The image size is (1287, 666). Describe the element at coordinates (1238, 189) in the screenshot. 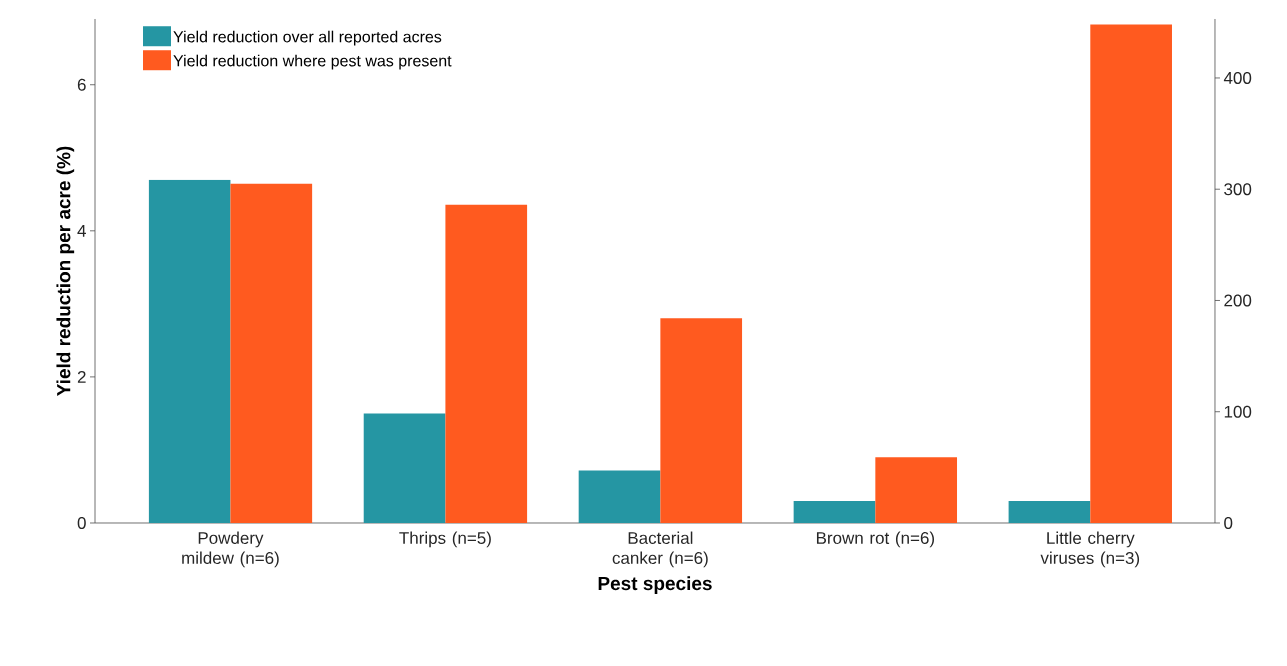

I see `y2-tick-label: 300` at that location.